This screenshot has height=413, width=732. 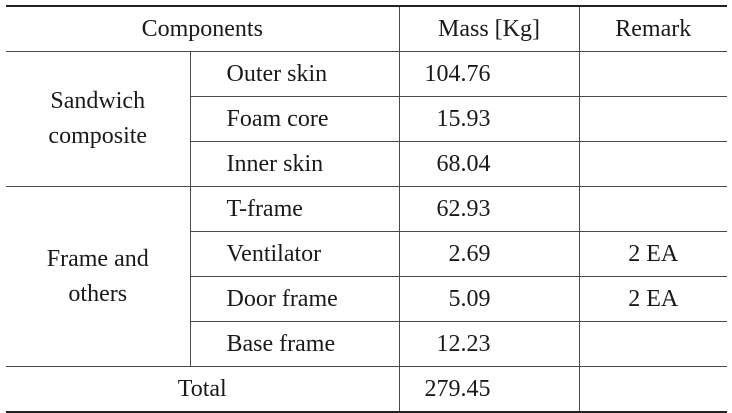 I want to click on table-row: Foam core 15.93, so click(x=366, y=119).